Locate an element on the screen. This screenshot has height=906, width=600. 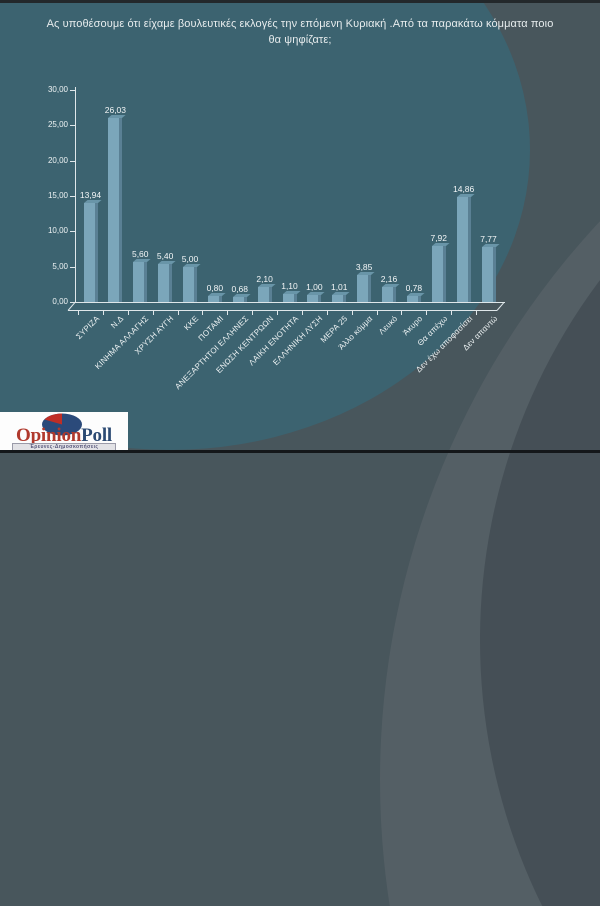
bar-value-label: 0,68 is located at coordinates (240, 289).